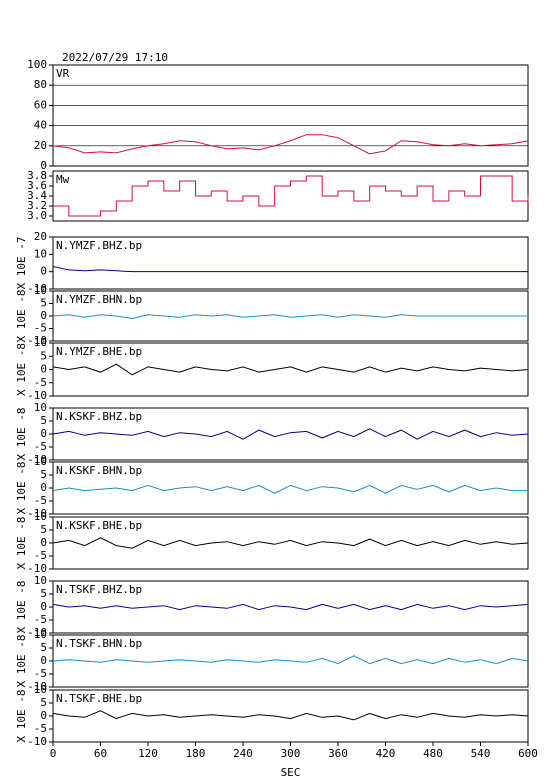  What do you see at coordinates (37, 205) in the screenshot?
I see `y-tick-label: 3.2` at bounding box center [37, 205].